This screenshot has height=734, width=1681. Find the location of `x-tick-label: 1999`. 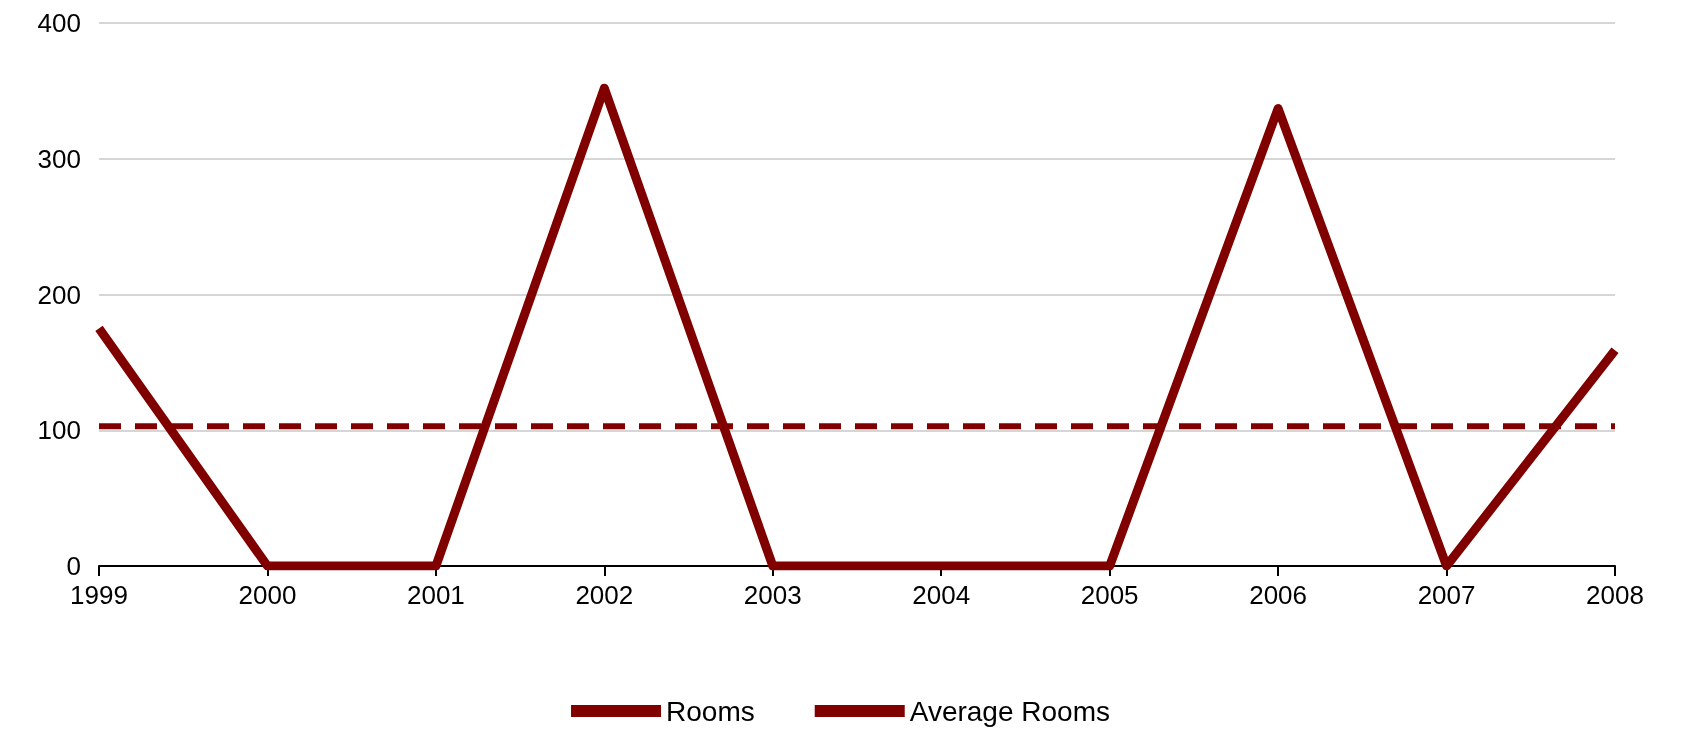

x-tick-label: 1999 is located at coordinates (99, 595).